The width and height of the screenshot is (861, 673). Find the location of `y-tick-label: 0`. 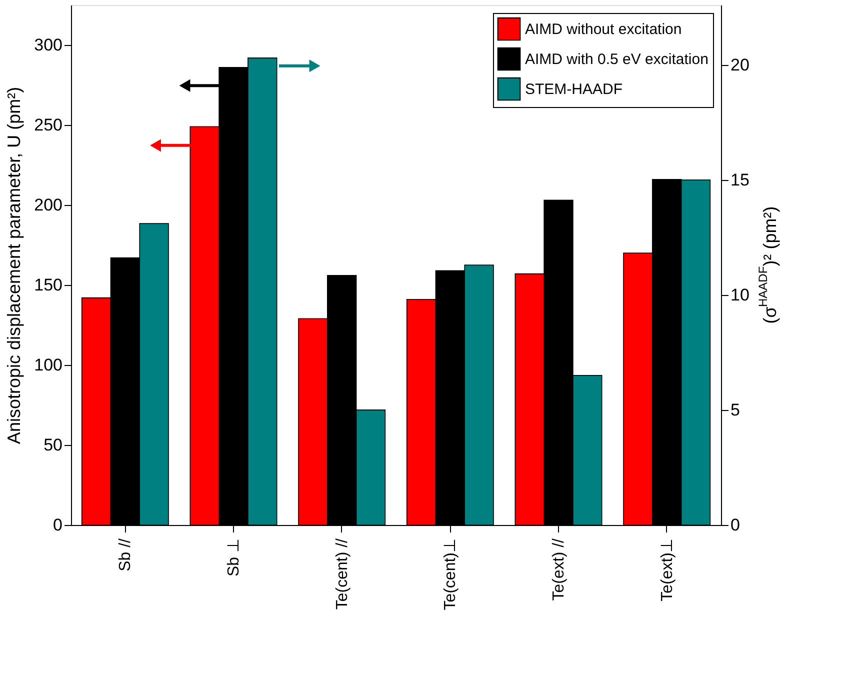

y-tick-label: 0 is located at coordinates (57, 525).